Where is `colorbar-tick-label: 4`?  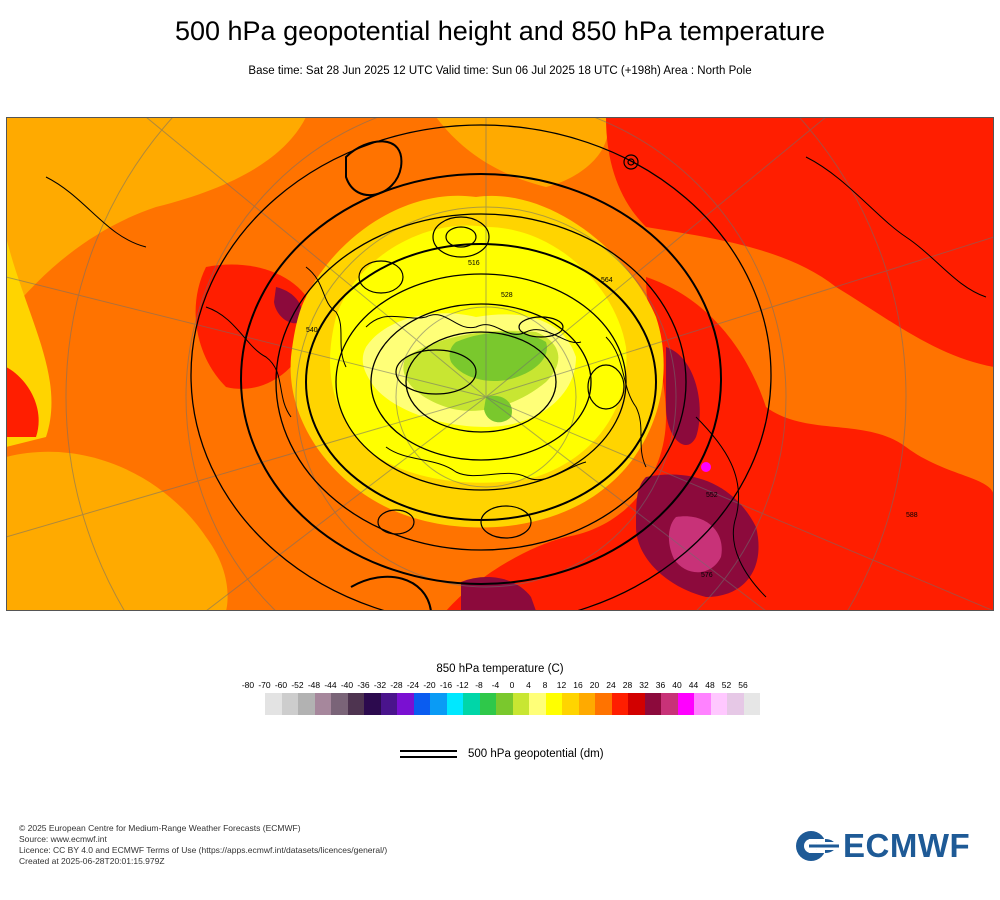 colorbar-tick-label: 4 is located at coordinates (528, 685).